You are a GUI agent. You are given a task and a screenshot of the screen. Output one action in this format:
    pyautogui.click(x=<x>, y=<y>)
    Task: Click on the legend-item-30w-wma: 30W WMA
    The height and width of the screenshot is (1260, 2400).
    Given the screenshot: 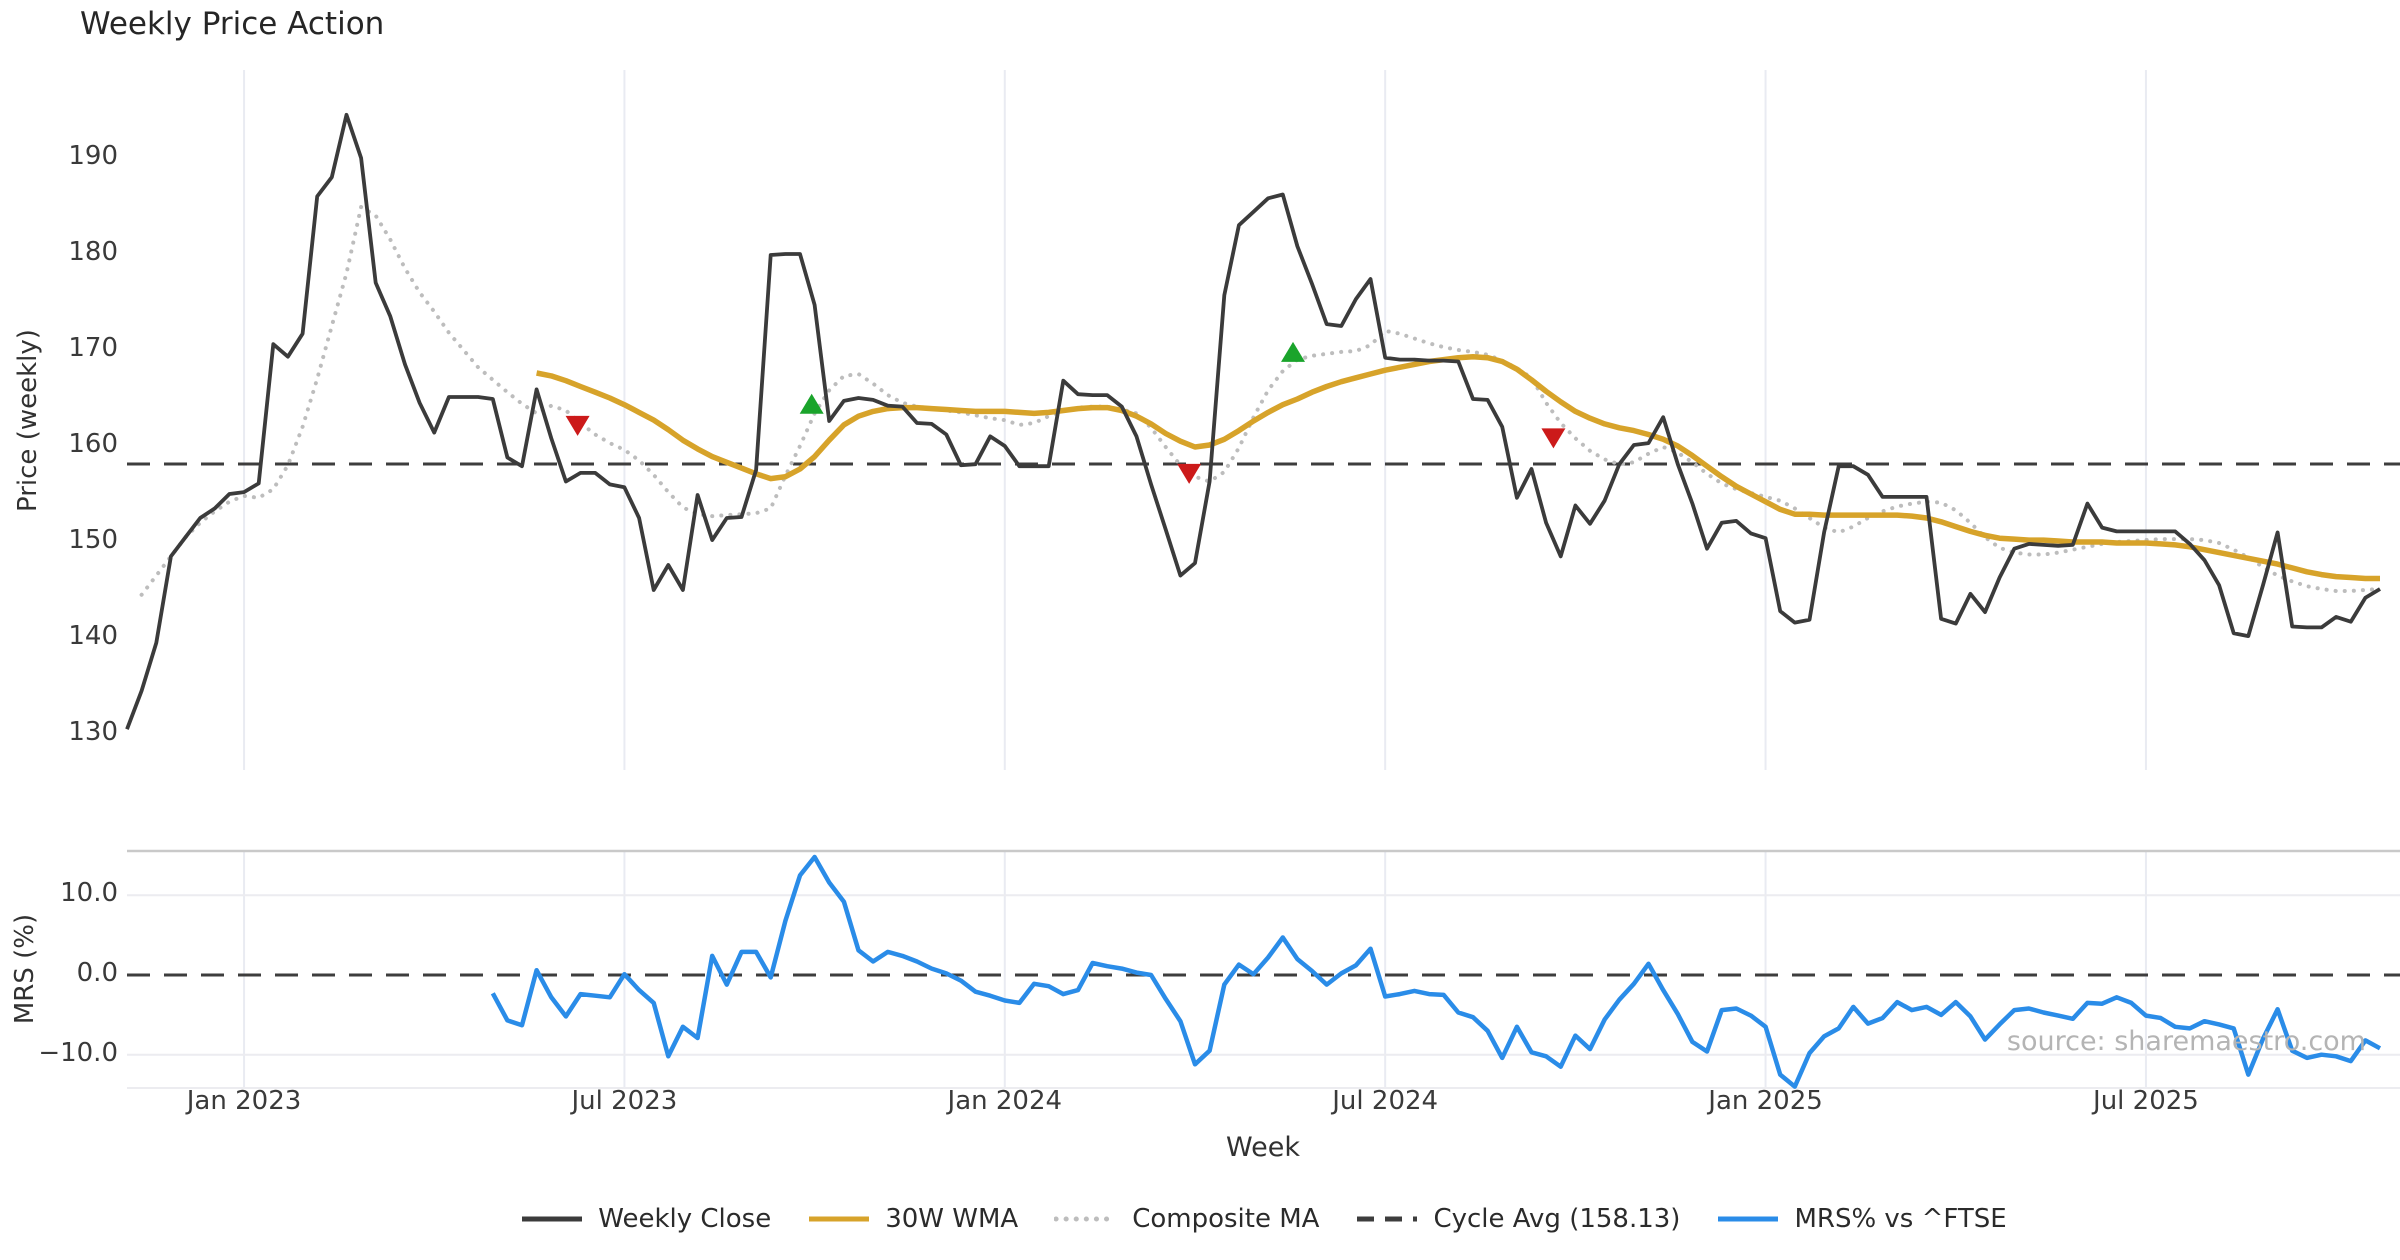 What is the action you would take?
    pyautogui.click(x=912, y=1219)
    